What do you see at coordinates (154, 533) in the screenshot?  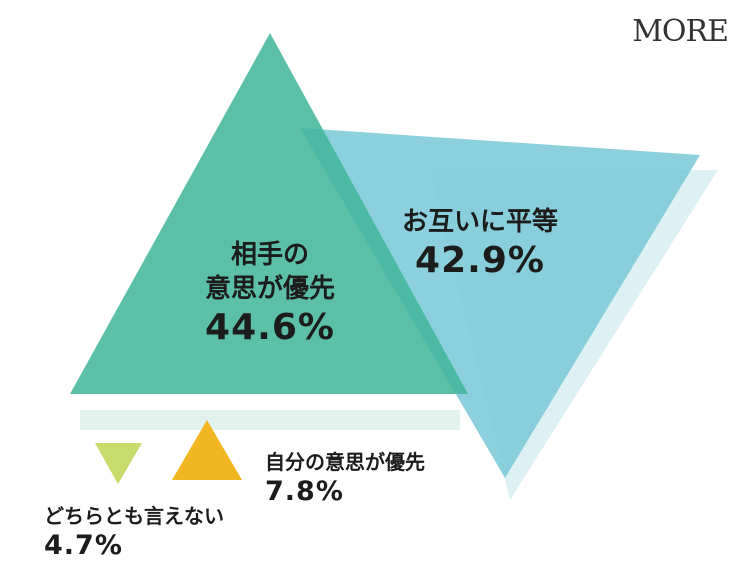 I see `slice-label-neither: どちらとも言えない 4.7%` at bounding box center [154, 533].